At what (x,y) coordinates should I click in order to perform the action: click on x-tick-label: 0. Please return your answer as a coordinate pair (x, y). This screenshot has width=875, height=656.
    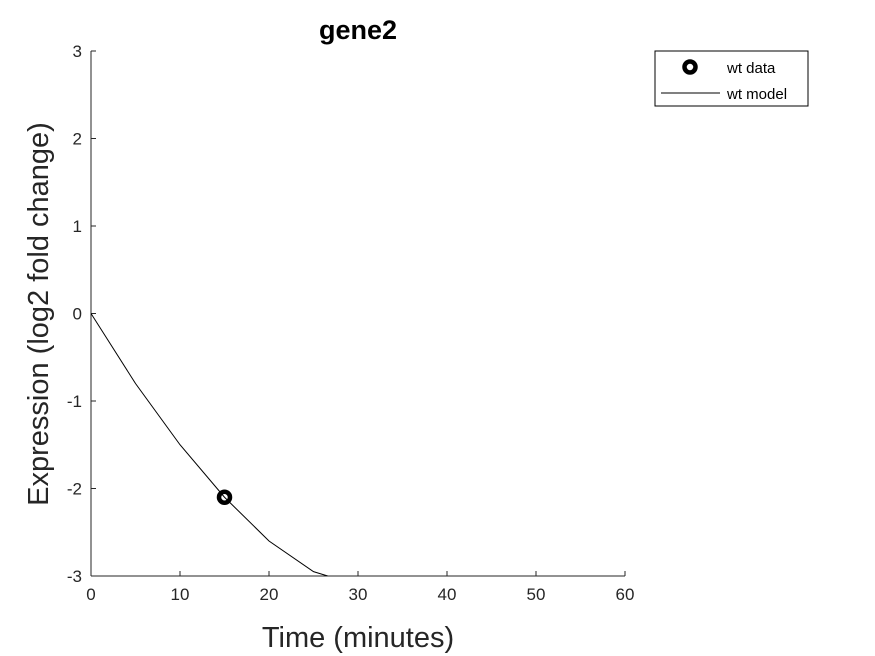
    Looking at the image, I should click on (90, 594).